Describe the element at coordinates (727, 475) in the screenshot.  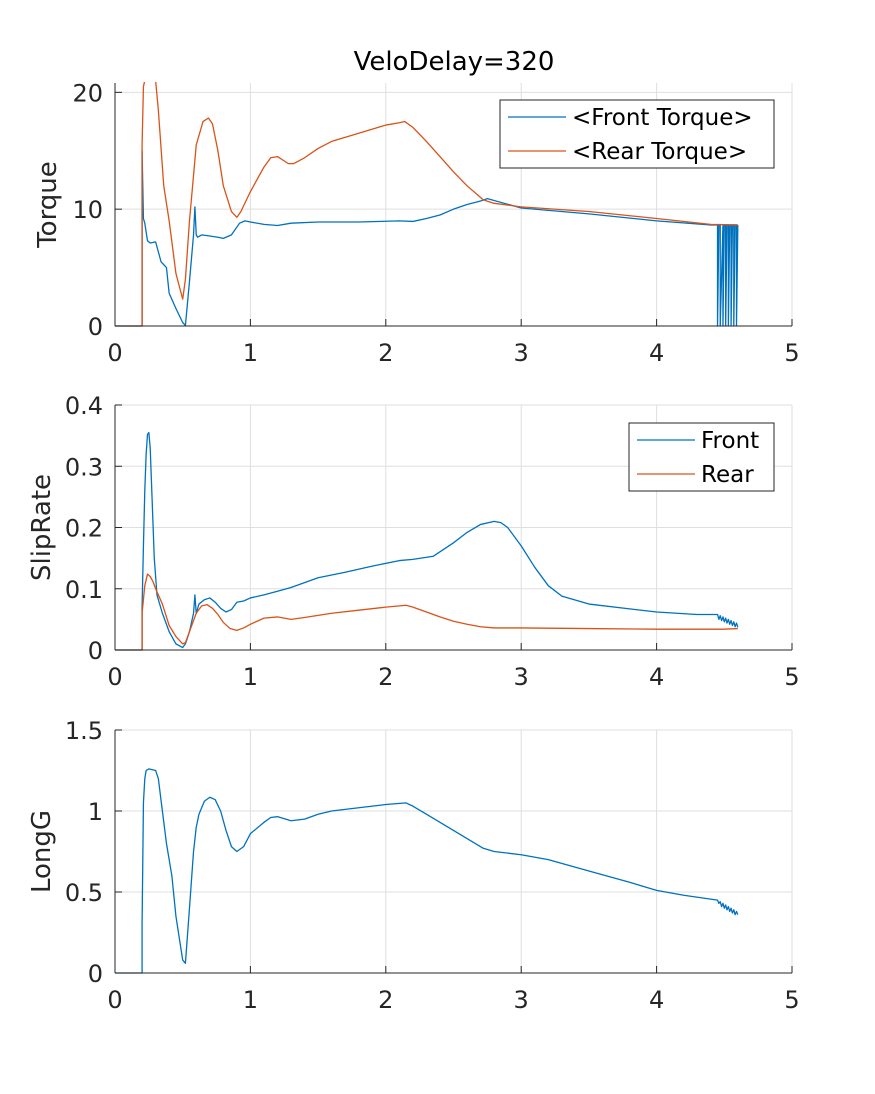
I see `legend-label: Rear` at that location.